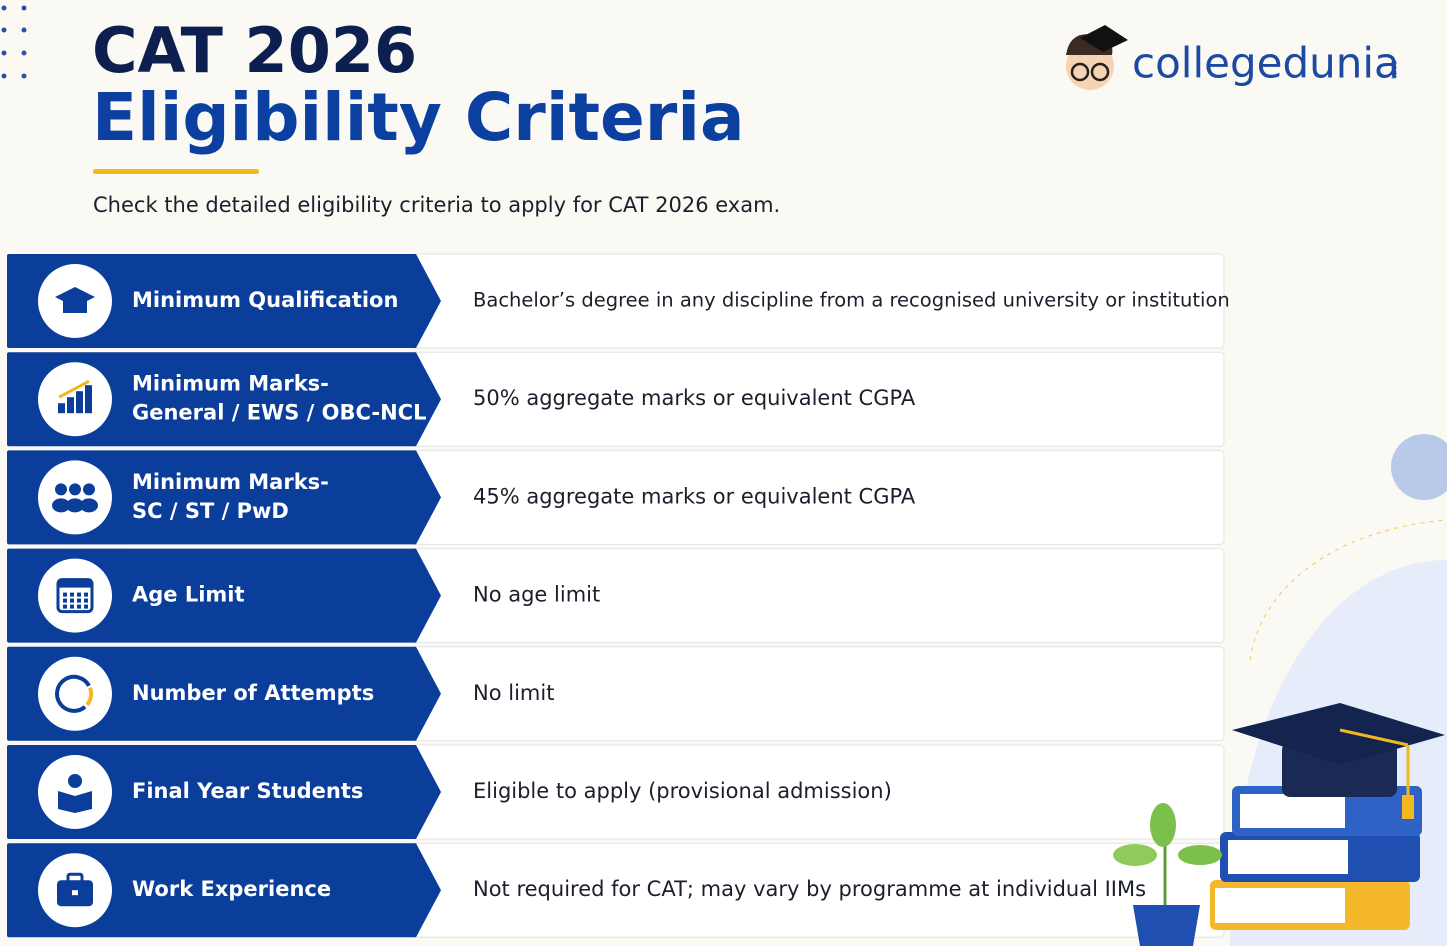  I want to click on criteria-label: Final Year Students, so click(247, 791).